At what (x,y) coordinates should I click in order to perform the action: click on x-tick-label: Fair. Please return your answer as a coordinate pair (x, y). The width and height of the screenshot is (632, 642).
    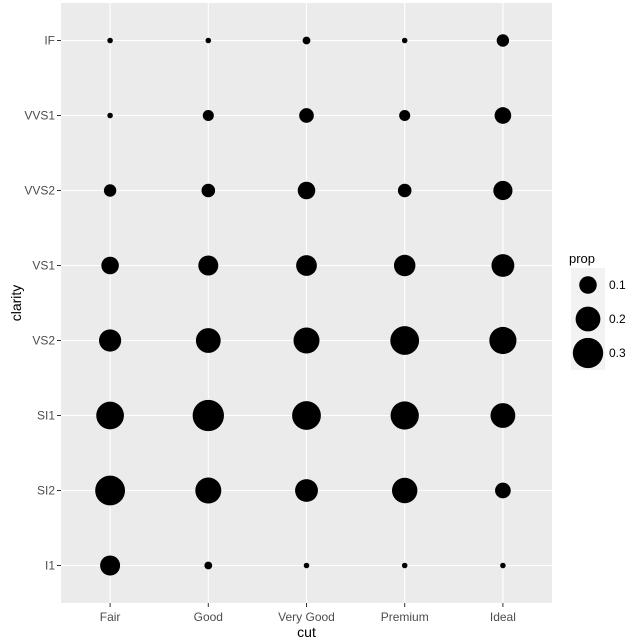
    Looking at the image, I should click on (110, 617).